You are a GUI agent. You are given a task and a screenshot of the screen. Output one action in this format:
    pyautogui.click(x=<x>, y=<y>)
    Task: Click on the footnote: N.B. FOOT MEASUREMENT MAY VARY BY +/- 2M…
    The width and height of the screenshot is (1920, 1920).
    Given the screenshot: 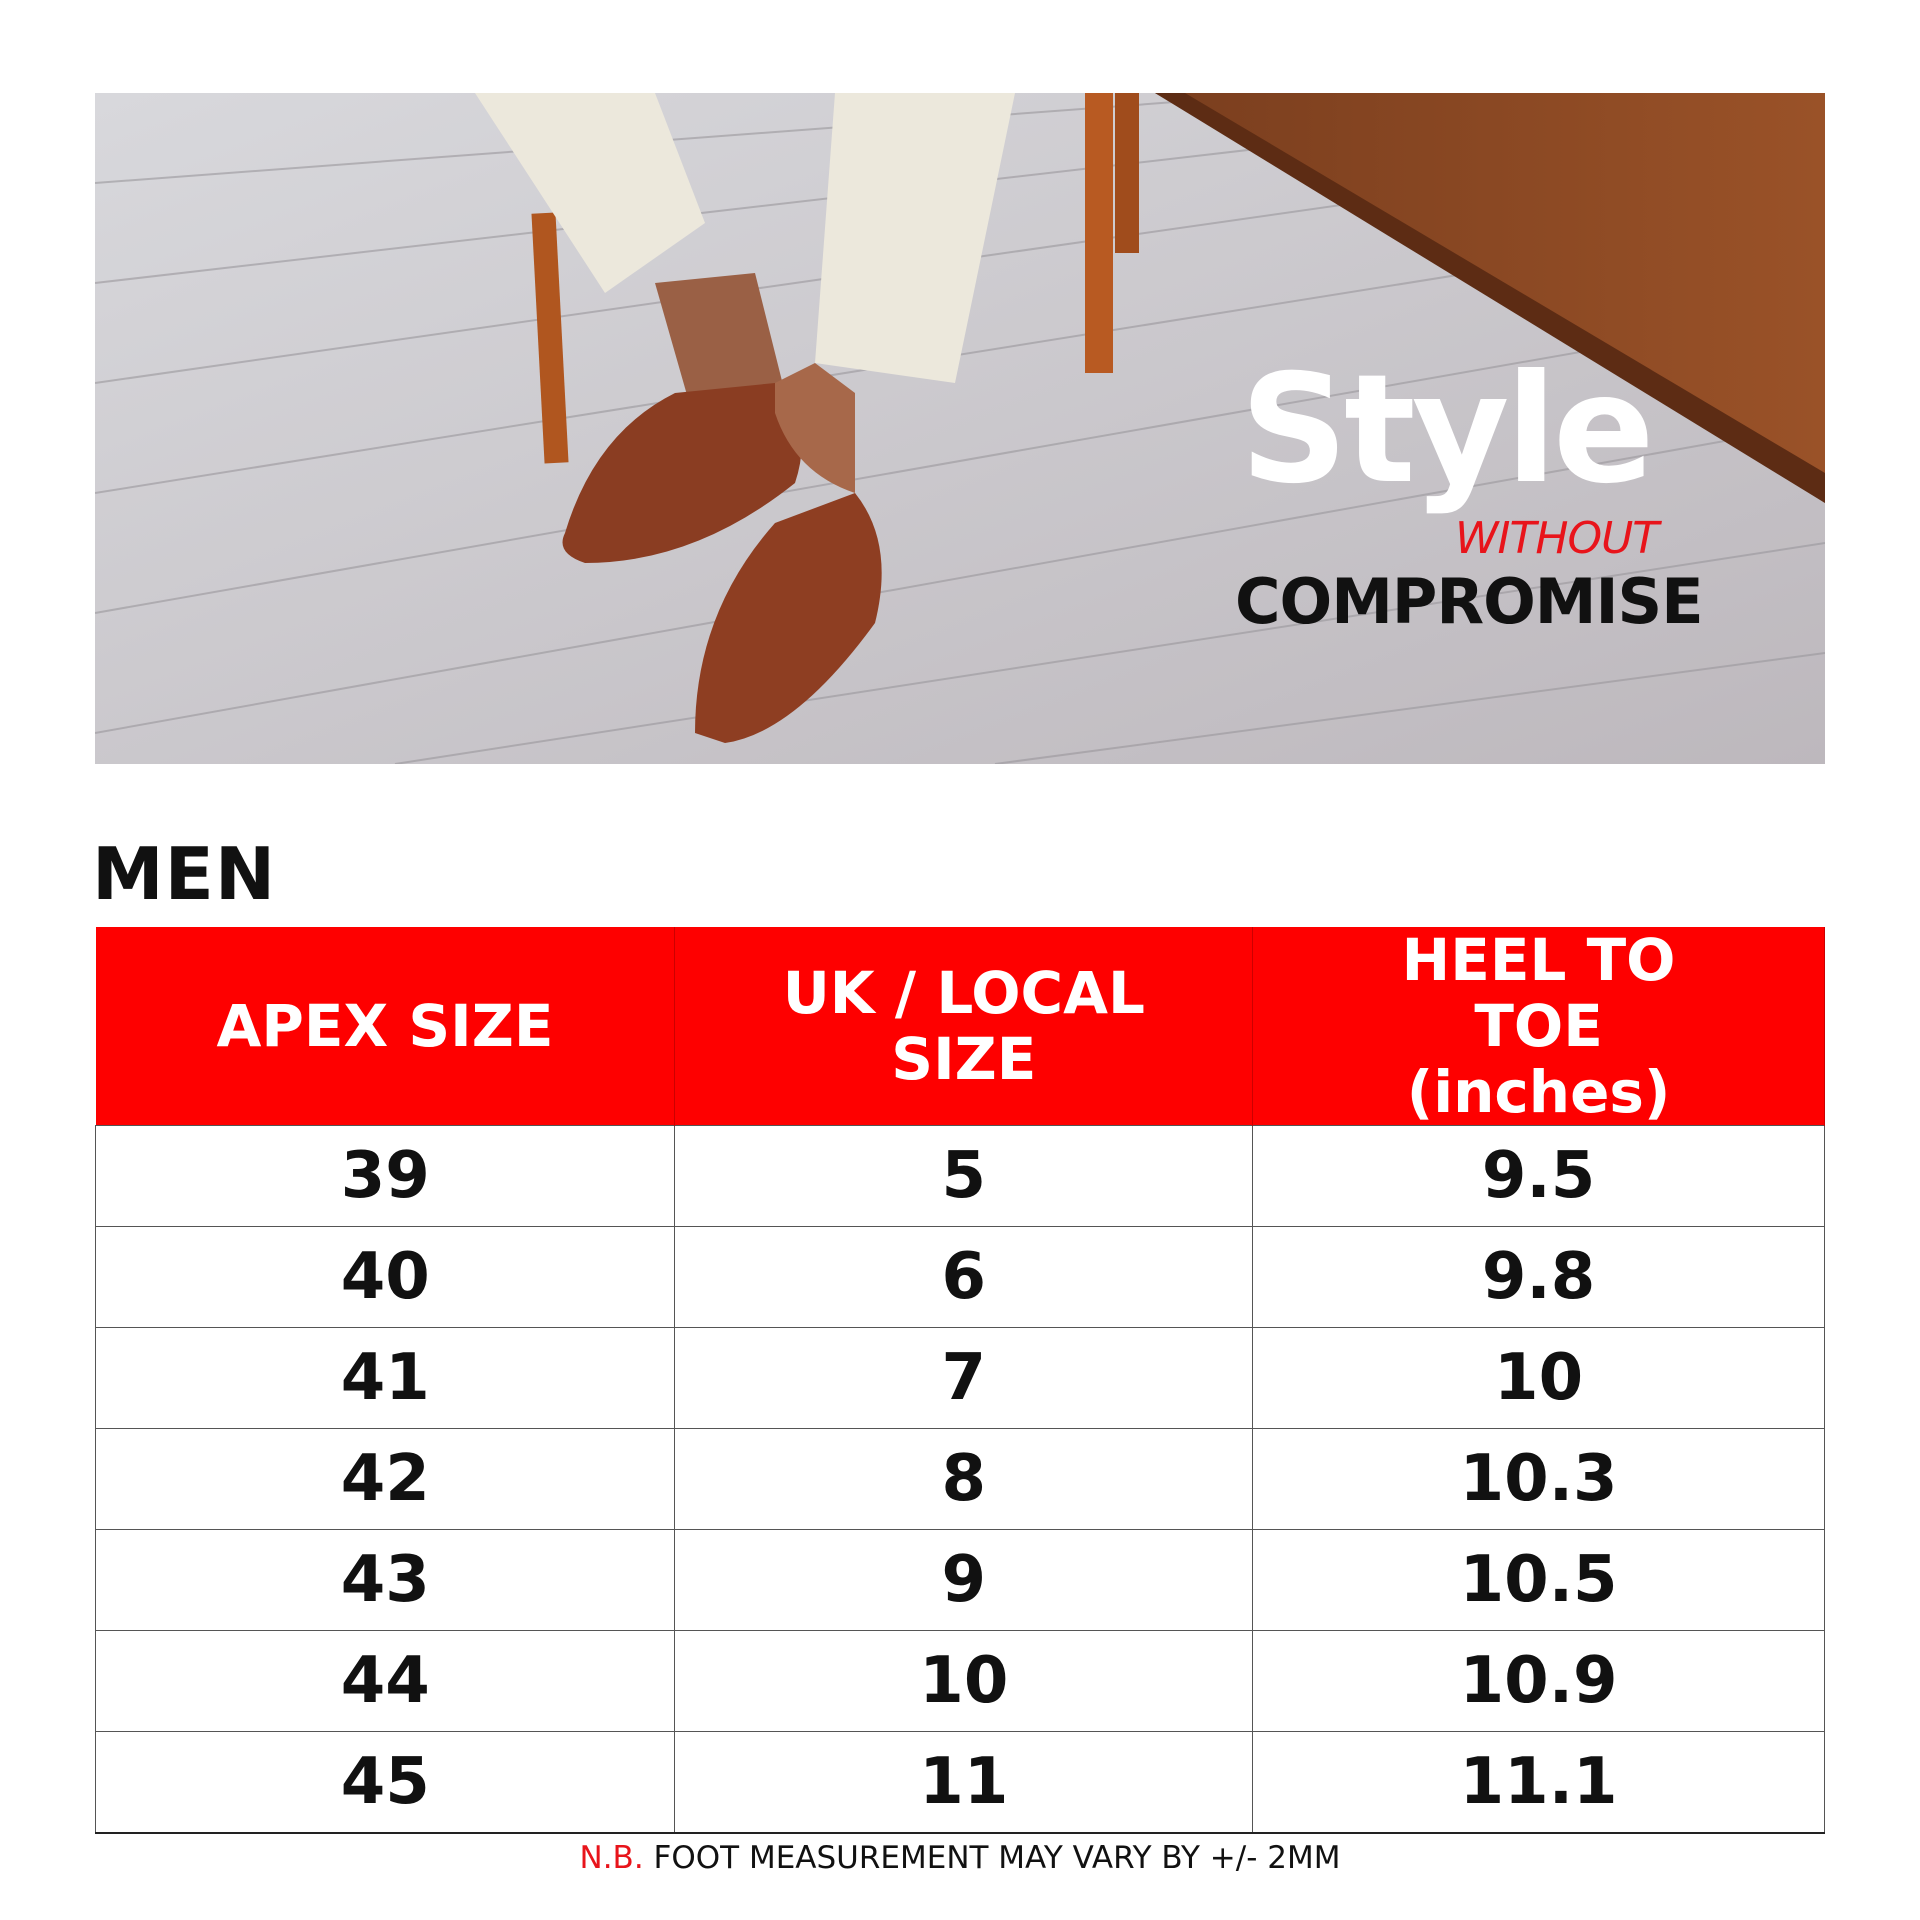 What is the action you would take?
    pyautogui.click(x=960, y=1858)
    